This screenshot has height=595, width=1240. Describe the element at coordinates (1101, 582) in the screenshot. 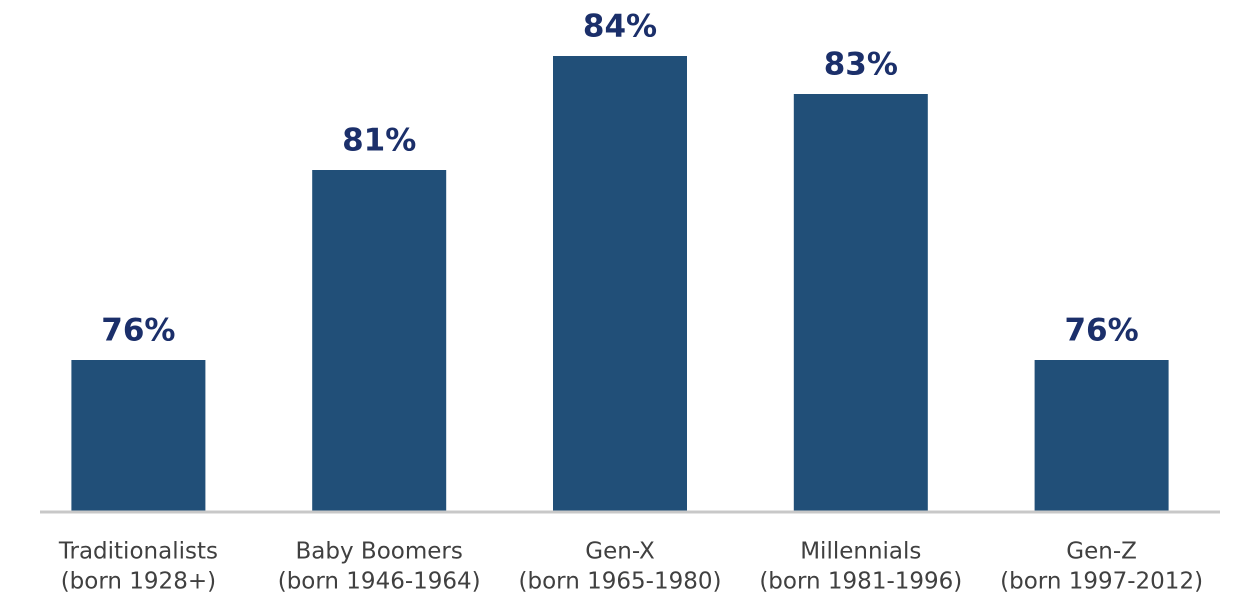

I see `x-tick-label: (born 1997-2012)` at that location.